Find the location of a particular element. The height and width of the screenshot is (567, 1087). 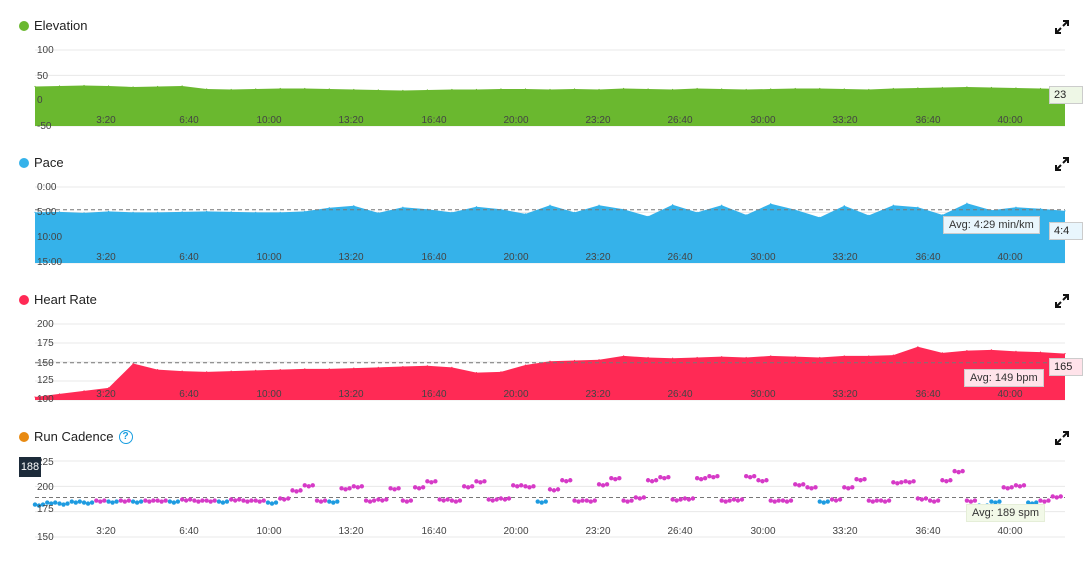

x-tick-label: 26:40 is located at coordinates (679, 257).